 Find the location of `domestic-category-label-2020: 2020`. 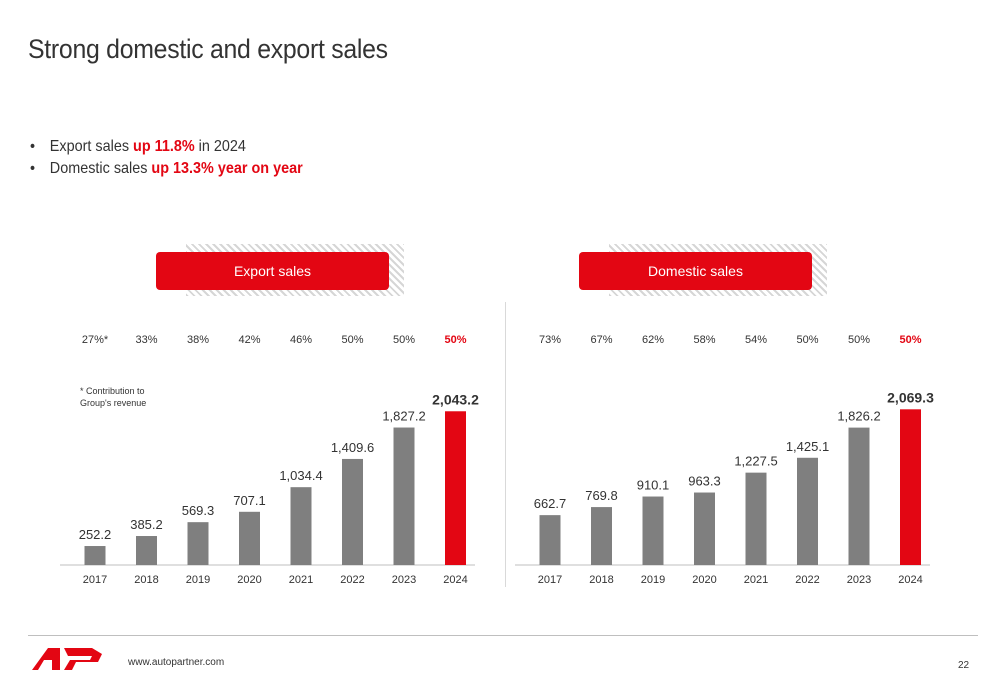

domestic-category-label-2020: 2020 is located at coordinates (704, 580).